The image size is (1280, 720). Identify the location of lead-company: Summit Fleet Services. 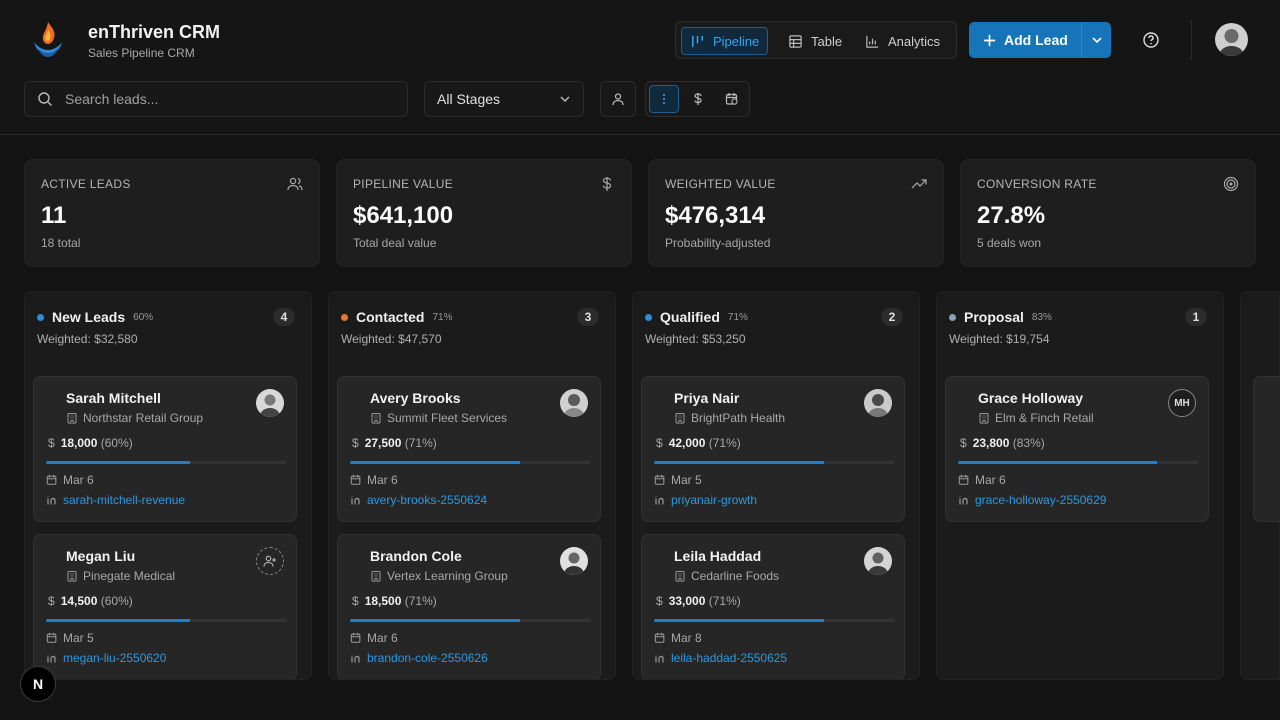
(438, 418).